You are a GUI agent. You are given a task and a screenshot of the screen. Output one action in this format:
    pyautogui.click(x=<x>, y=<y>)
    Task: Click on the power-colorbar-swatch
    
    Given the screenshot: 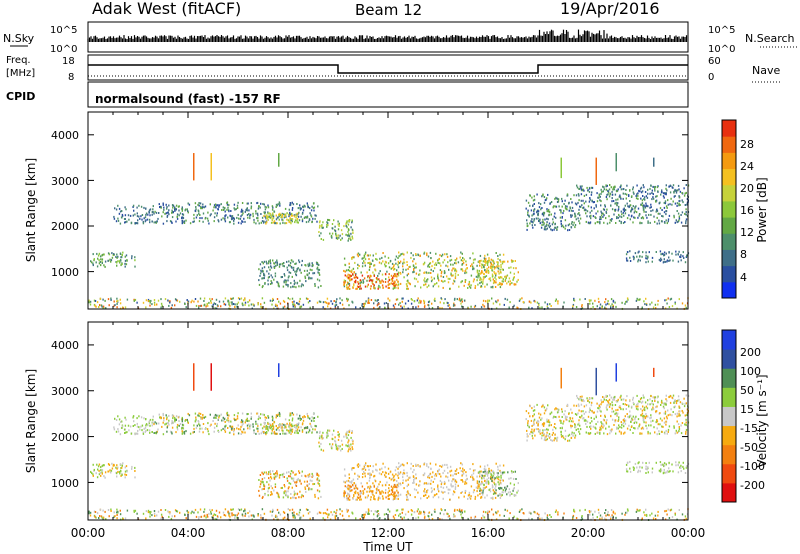 What is the action you would take?
    pyautogui.click(x=729, y=161)
    